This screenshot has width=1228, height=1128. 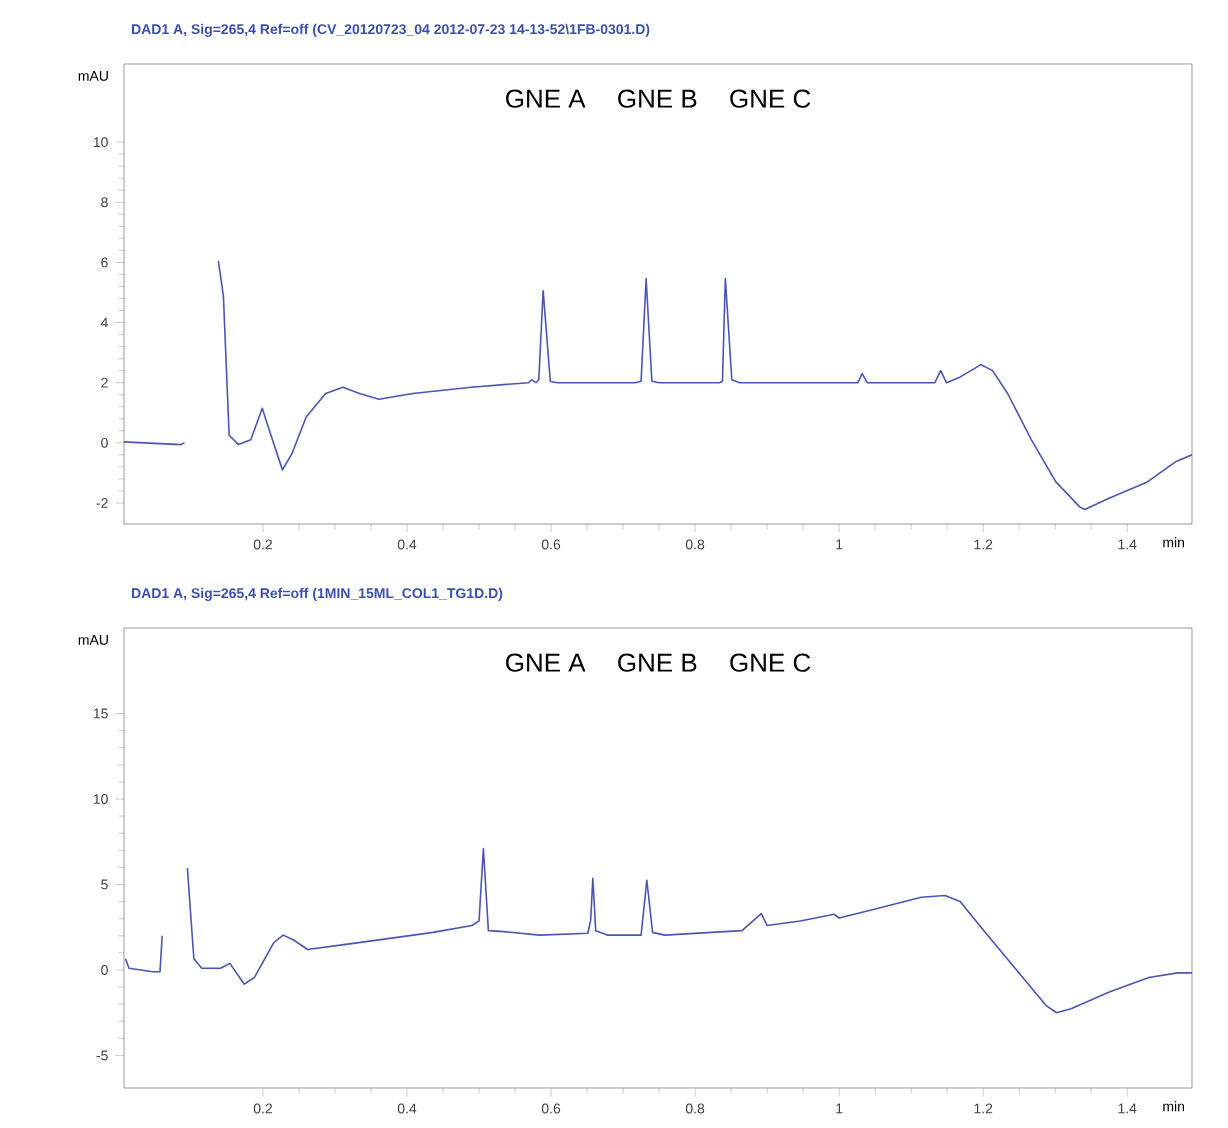 What do you see at coordinates (317, 594) in the screenshot?
I see `chart-title: DAD1 A, Sig=265,4 Ref=off (1MIN_15ML_COL1_TG1D.D)` at bounding box center [317, 594].